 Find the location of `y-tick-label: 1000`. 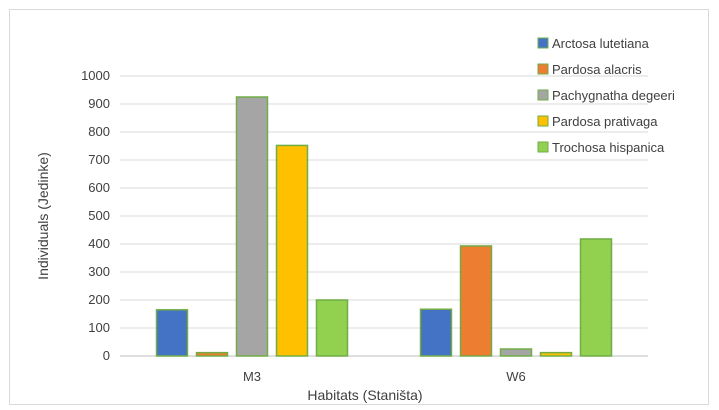

y-tick-label: 1000 is located at coordinates (95, 75).